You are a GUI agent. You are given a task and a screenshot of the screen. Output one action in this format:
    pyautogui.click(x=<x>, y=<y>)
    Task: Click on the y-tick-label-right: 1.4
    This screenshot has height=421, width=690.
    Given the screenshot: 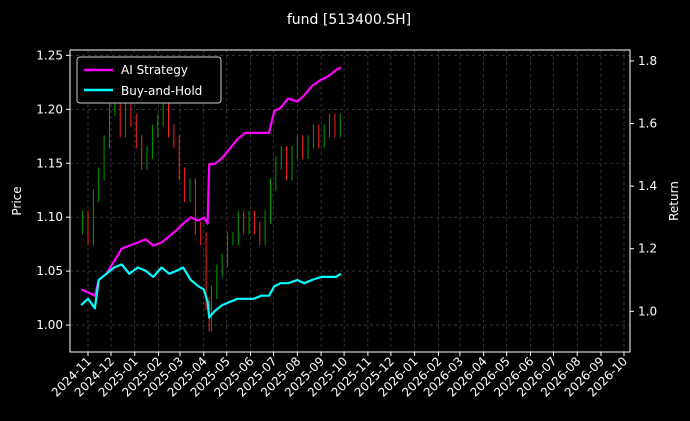 What is the action you would take?
    pyautogui.click(x=647, y=186)
    